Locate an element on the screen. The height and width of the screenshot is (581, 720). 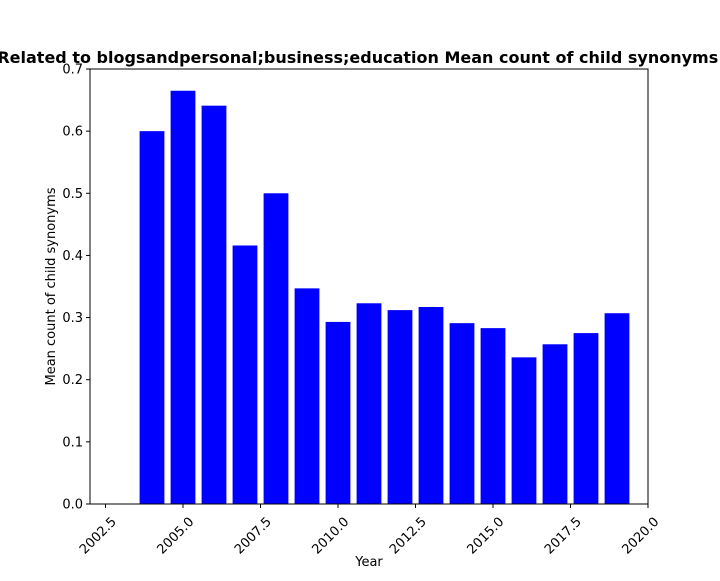
bar-2011 is located at coordinates (369, 403).